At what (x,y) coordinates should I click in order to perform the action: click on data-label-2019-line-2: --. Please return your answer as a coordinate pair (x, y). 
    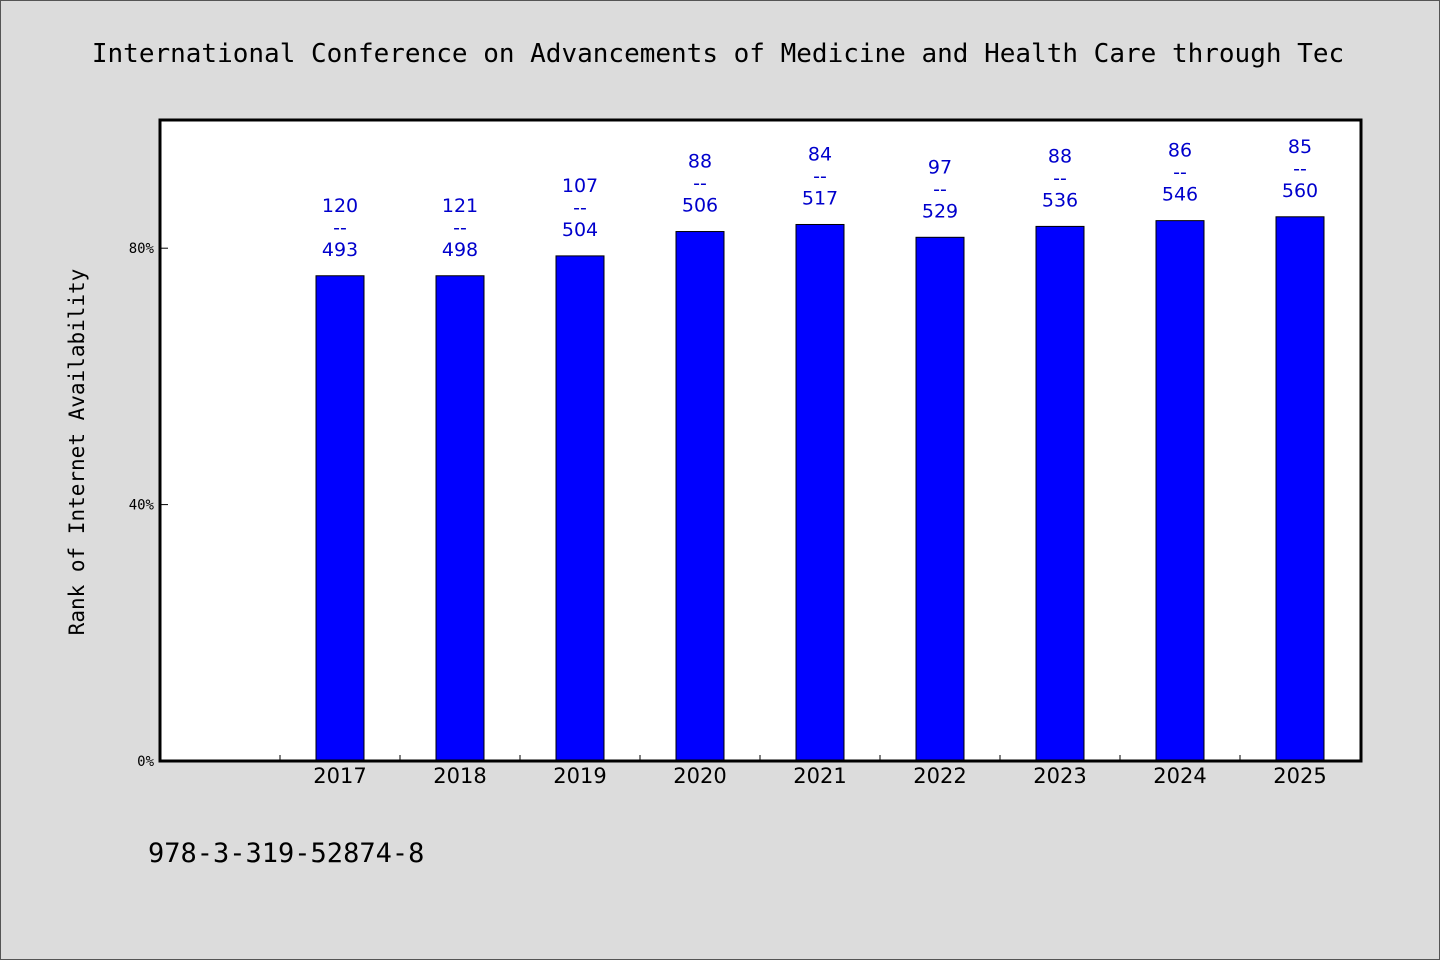
    Looking at the image, I should click on (580, 208).